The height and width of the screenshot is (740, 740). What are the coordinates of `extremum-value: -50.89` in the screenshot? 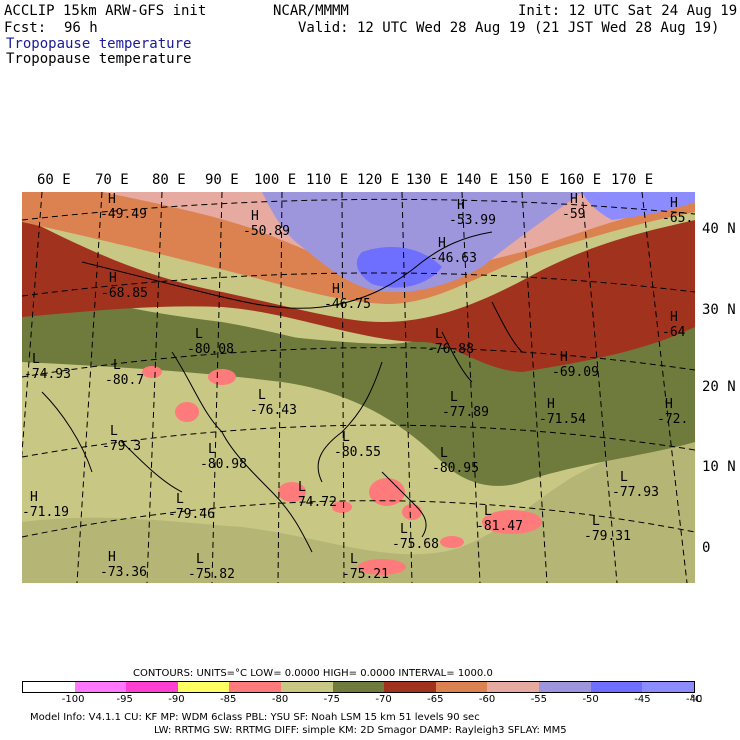 It's located at (266, 231).